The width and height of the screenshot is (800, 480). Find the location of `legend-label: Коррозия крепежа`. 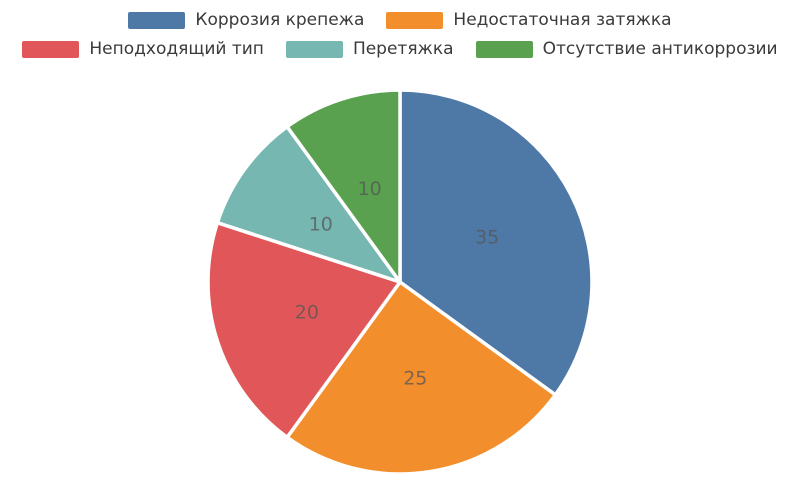

legend-label: Коррозия крепежа is located at coordinates (280, 20).